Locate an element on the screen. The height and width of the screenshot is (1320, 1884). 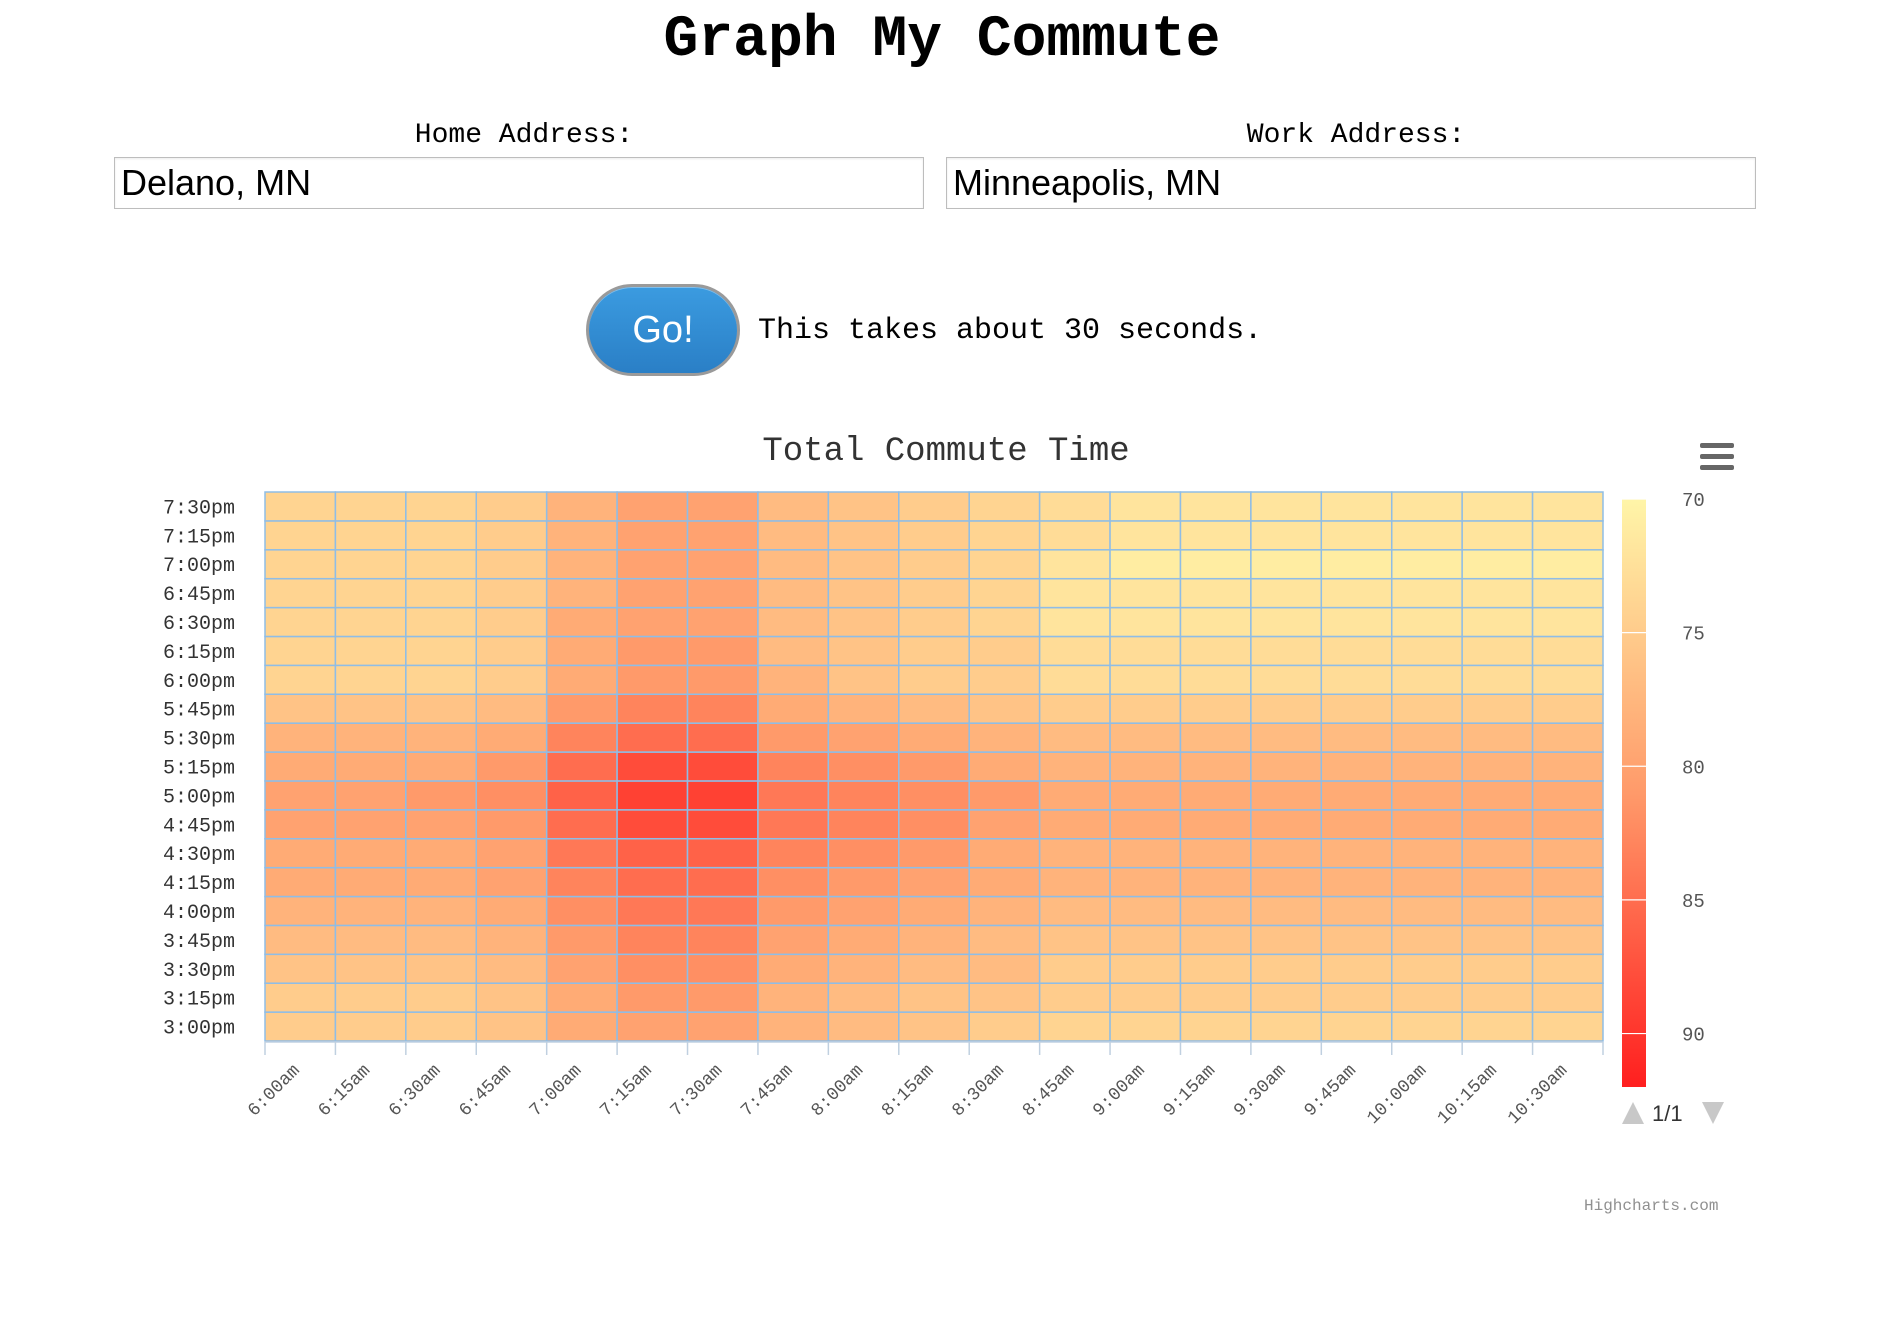
legend-down-arrow-icon is located at coordinates (1713, 1113).